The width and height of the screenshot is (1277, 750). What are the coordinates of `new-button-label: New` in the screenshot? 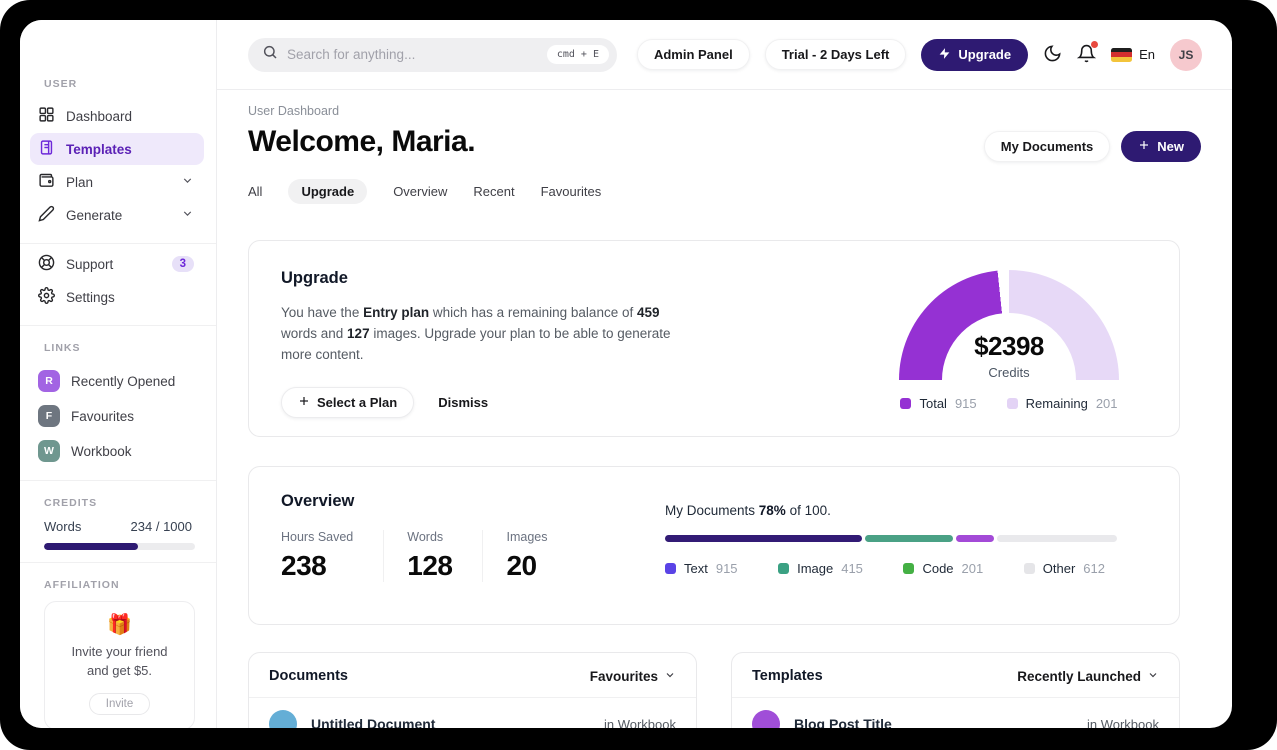 It's located at (1170, 146).